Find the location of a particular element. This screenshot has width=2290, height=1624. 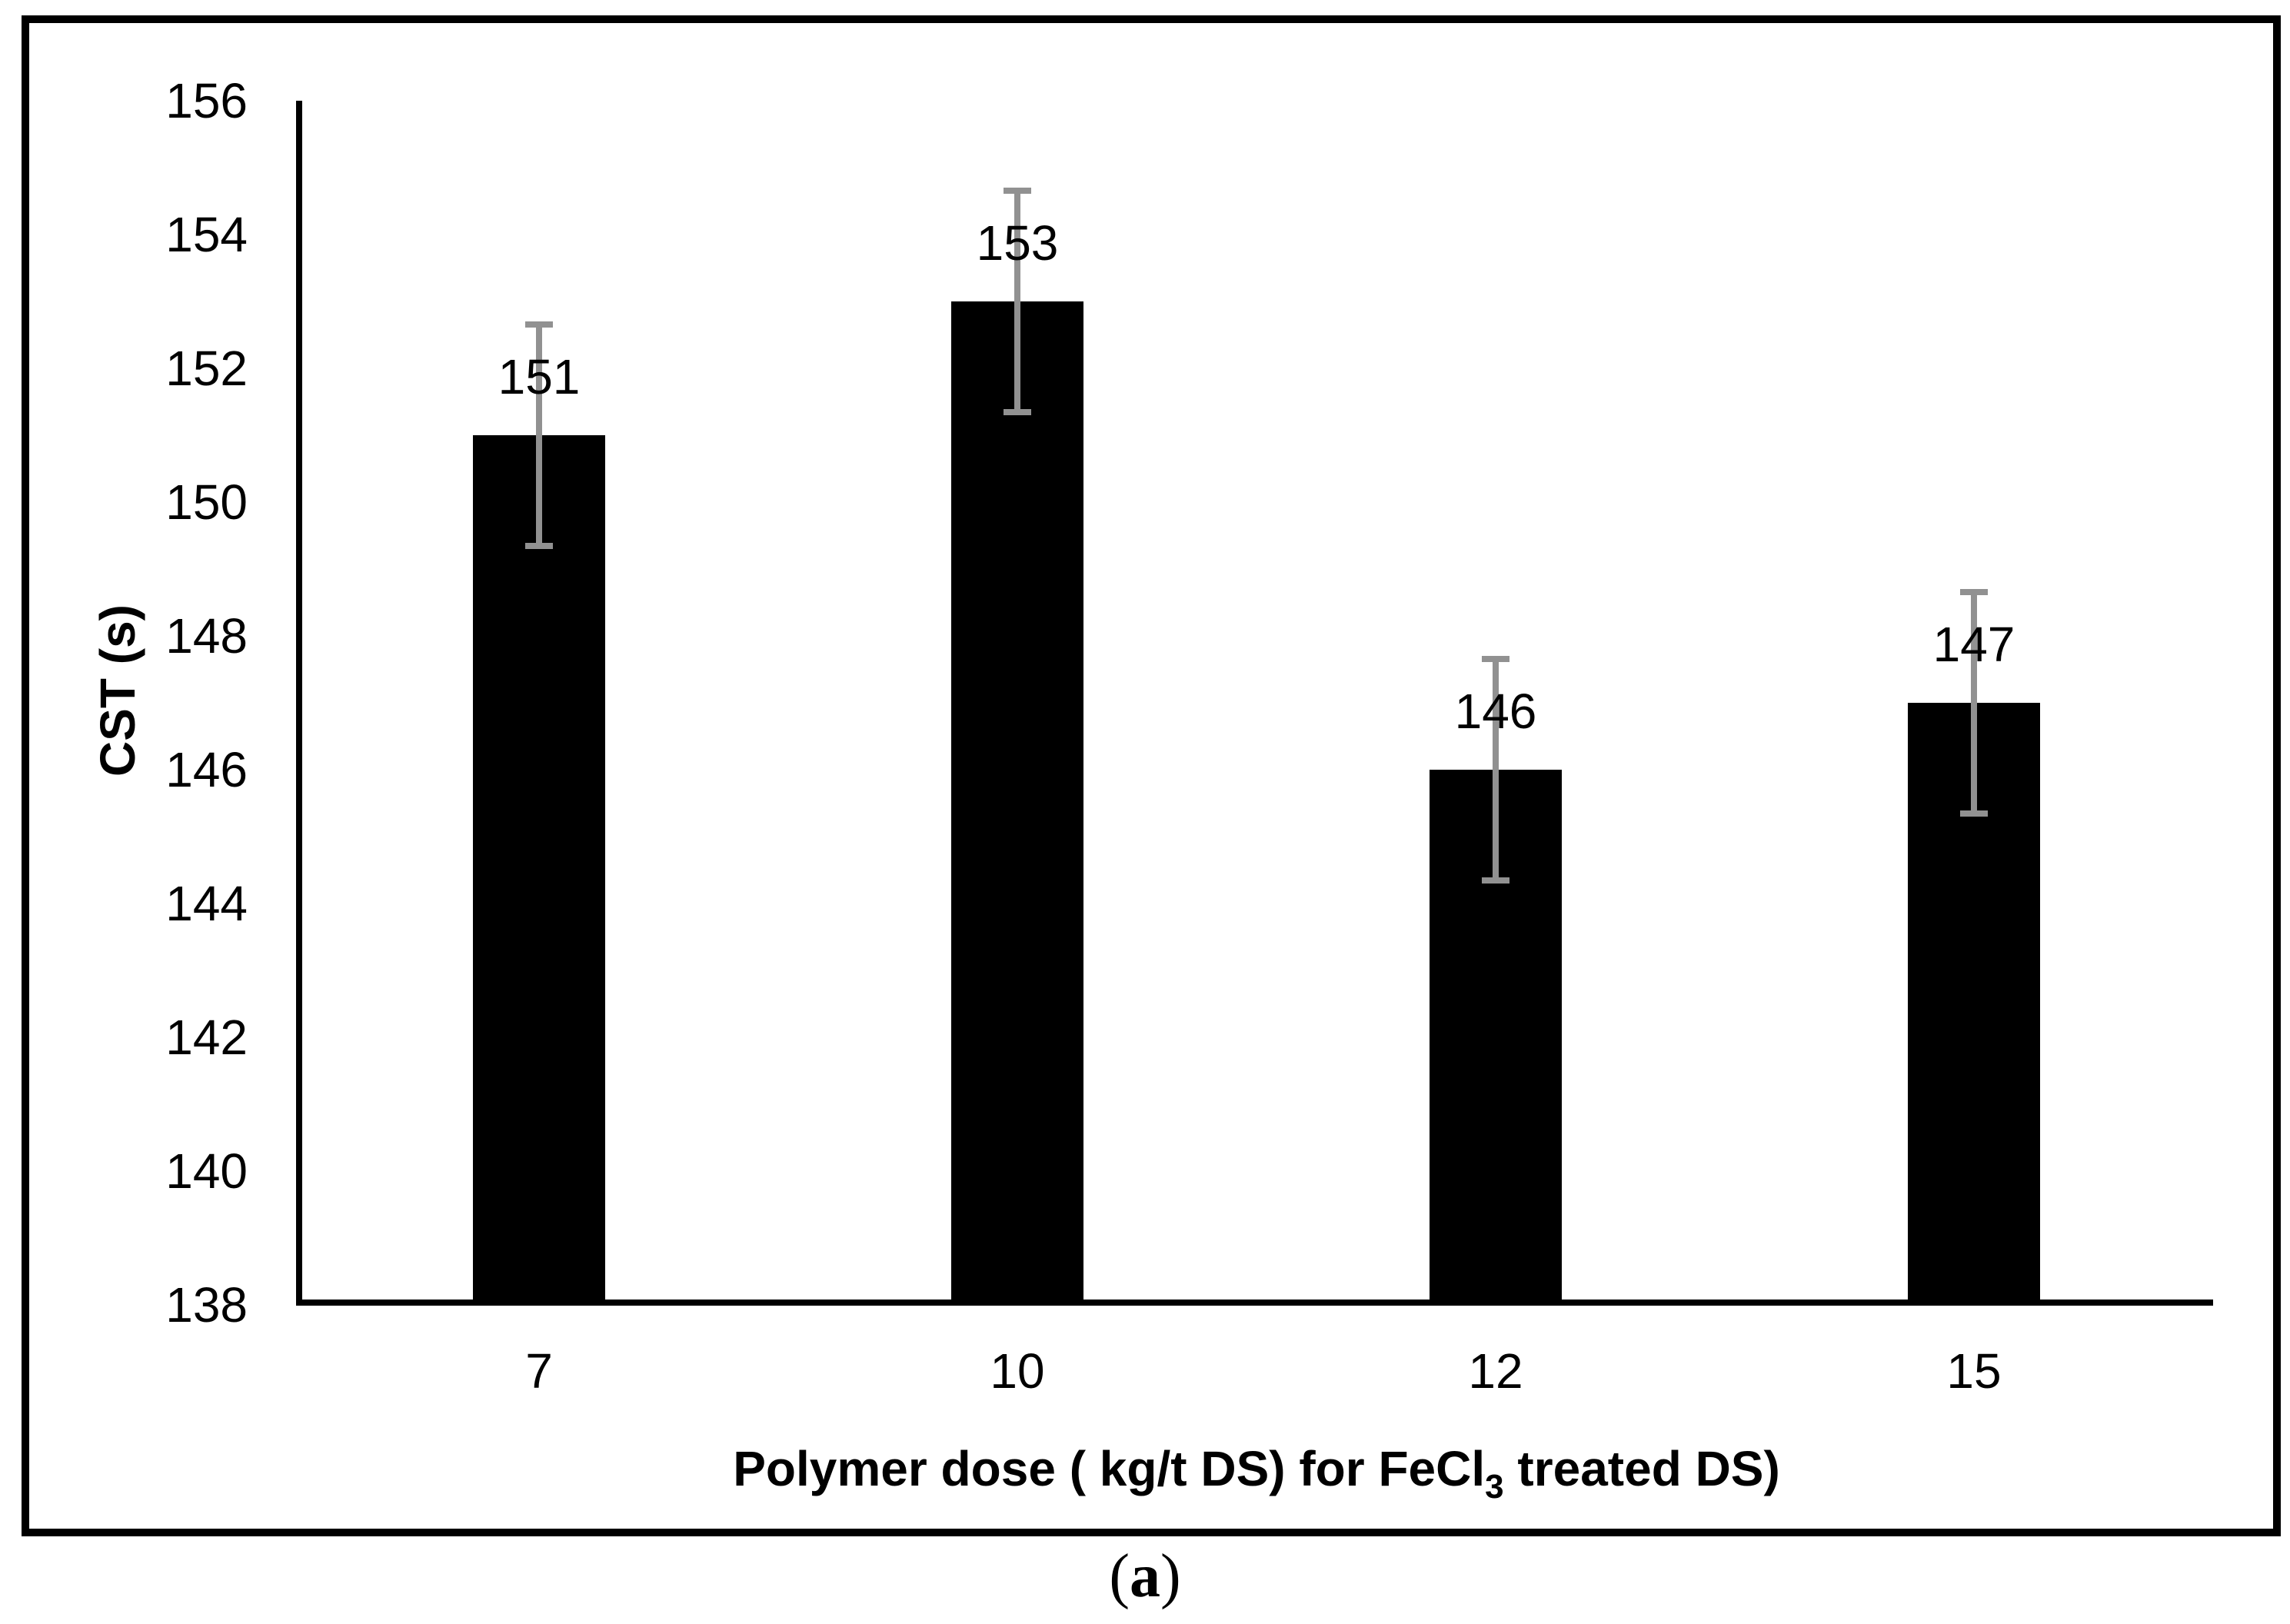

y-tick-label: 146 is located at coordinates (207, 769).